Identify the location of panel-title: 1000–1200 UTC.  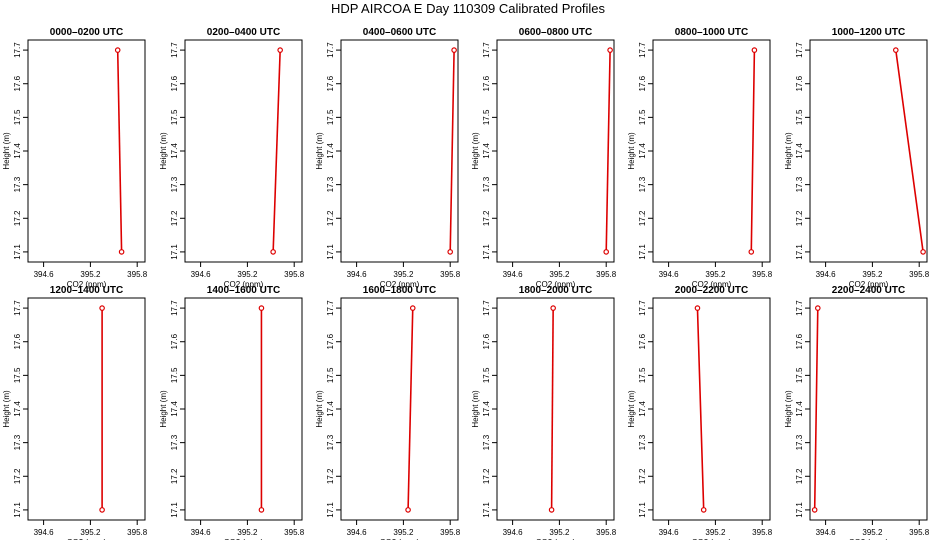
(868, 32).